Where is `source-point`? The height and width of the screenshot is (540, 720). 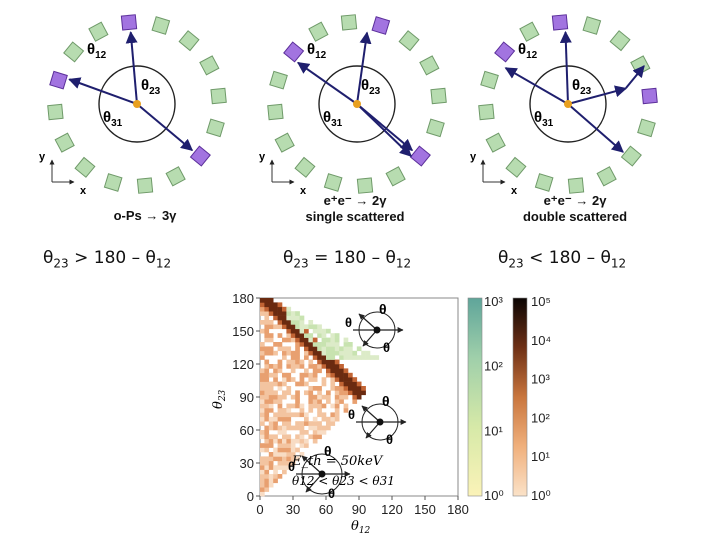 source-point is located at coordinates (357, 104).